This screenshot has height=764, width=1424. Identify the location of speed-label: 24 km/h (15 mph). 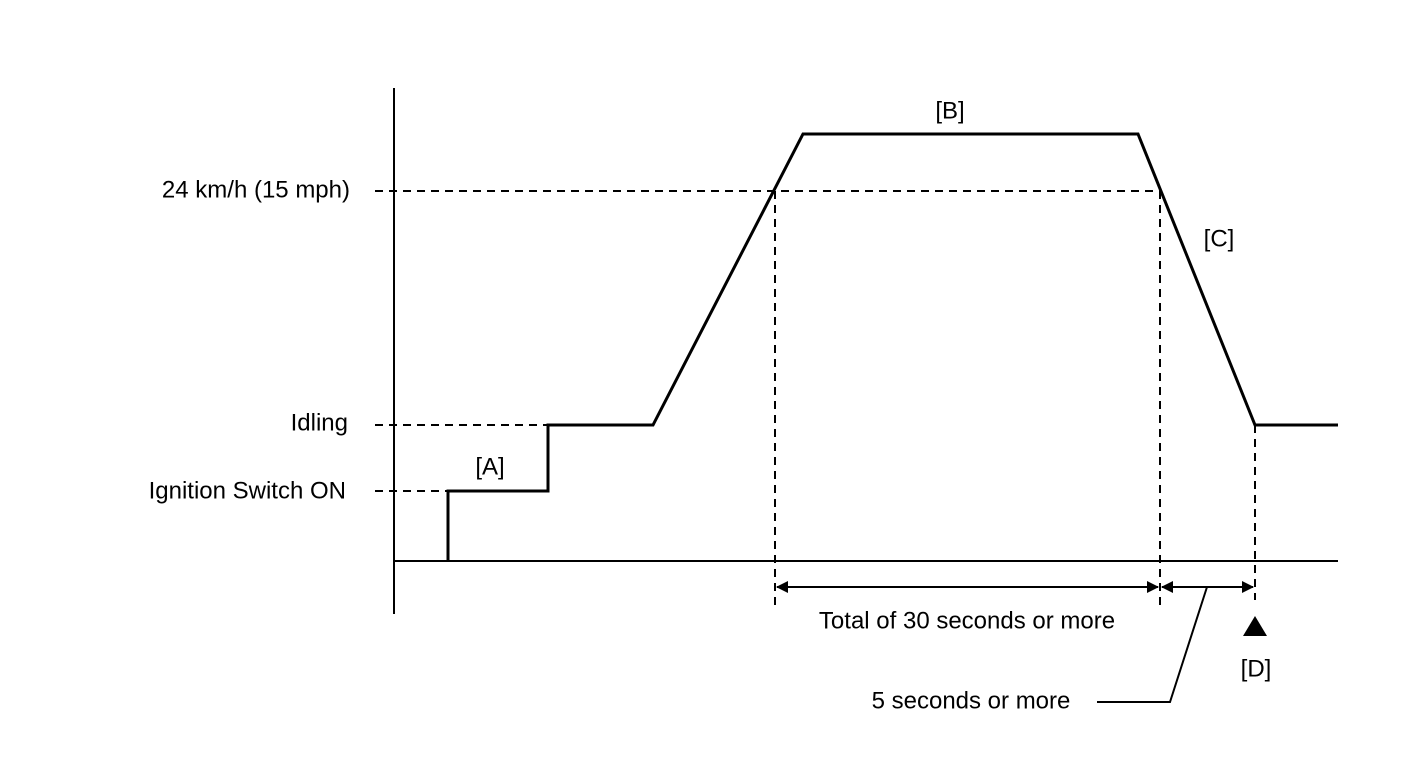
(256, 189).